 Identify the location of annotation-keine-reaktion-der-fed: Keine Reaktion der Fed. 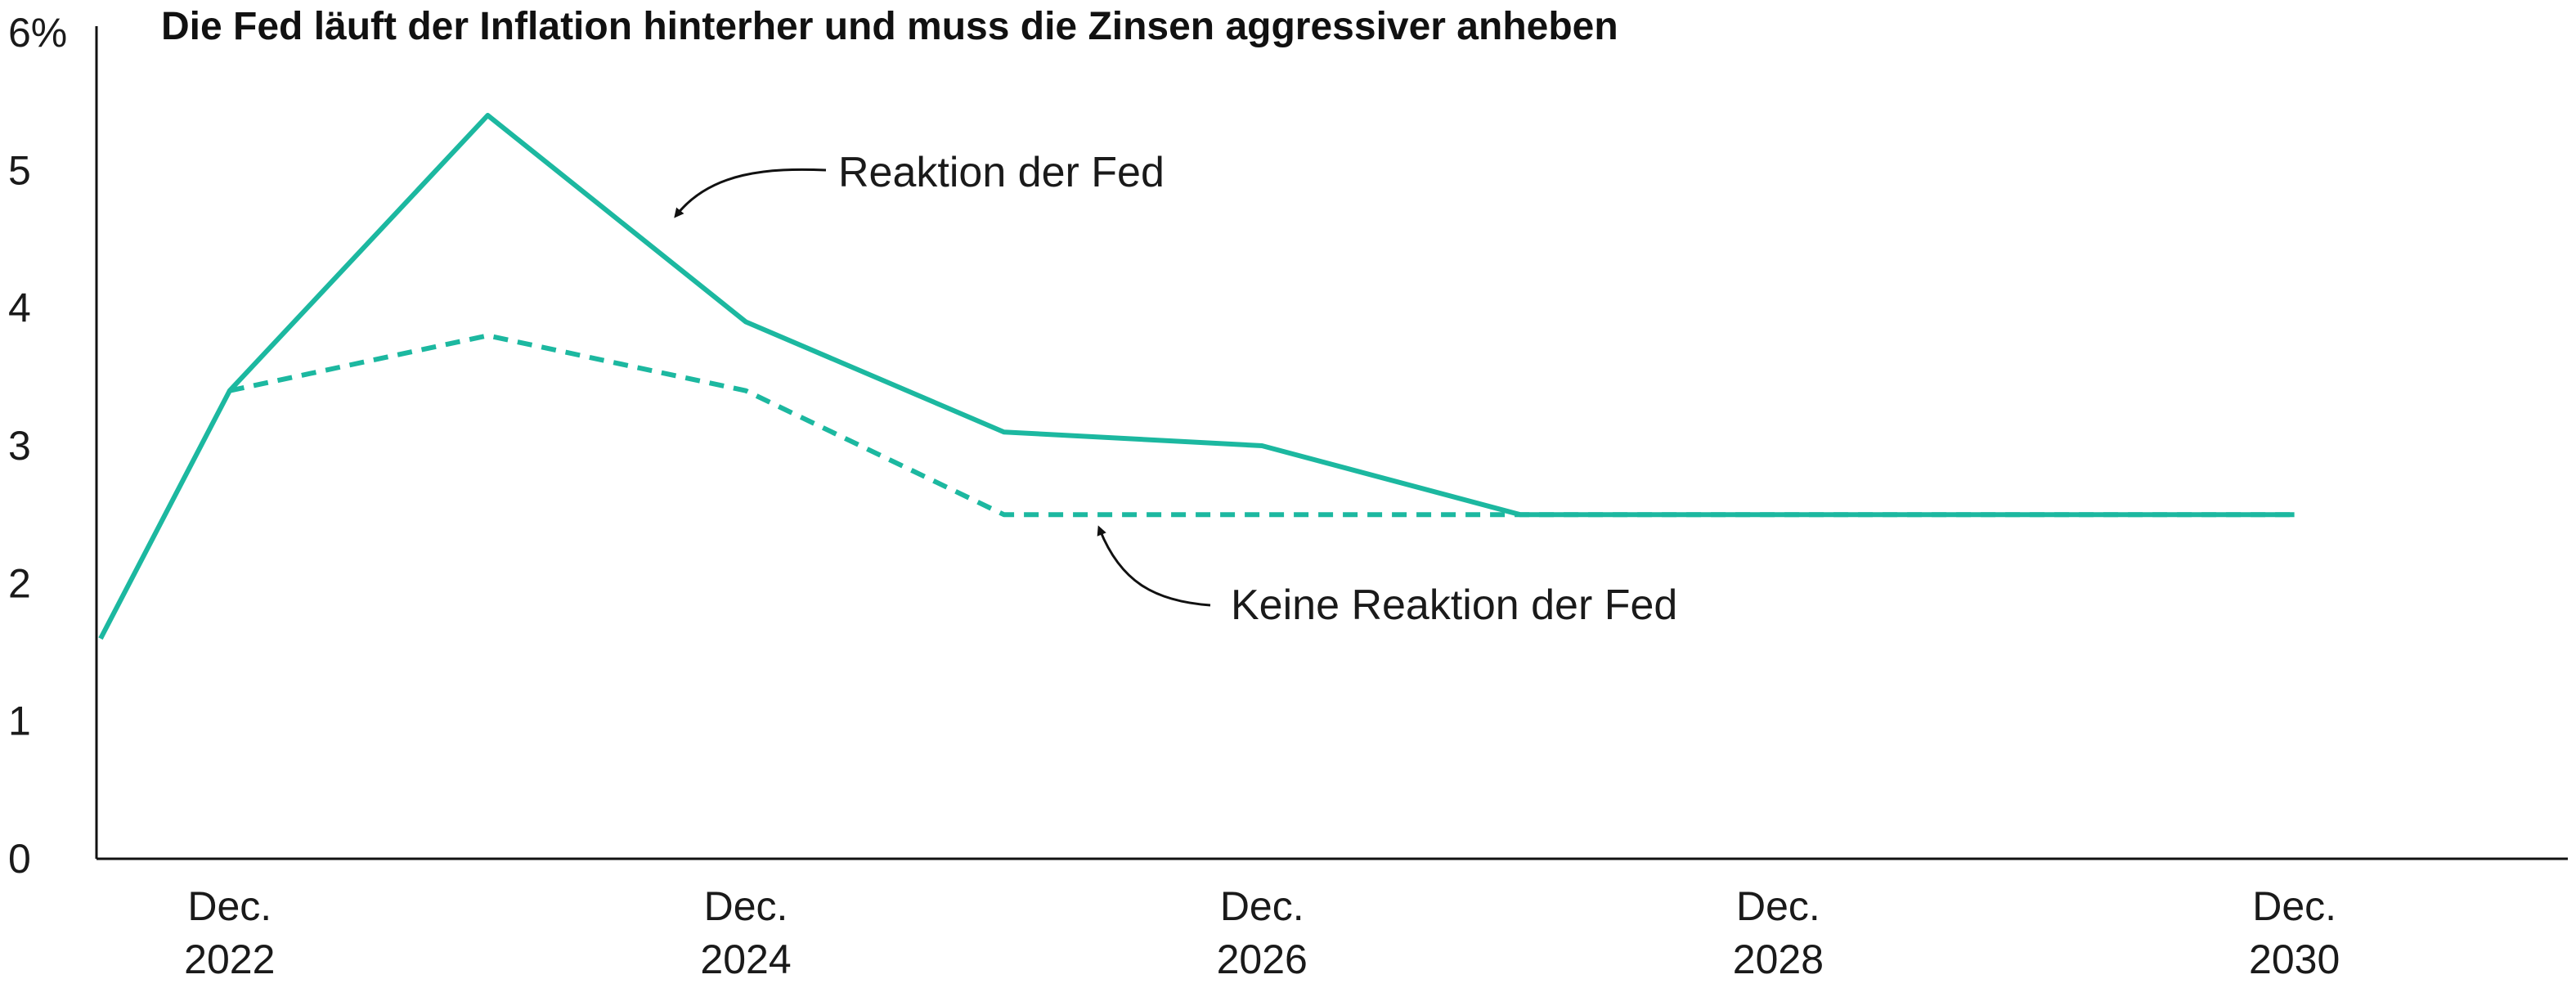
(1454, 605).